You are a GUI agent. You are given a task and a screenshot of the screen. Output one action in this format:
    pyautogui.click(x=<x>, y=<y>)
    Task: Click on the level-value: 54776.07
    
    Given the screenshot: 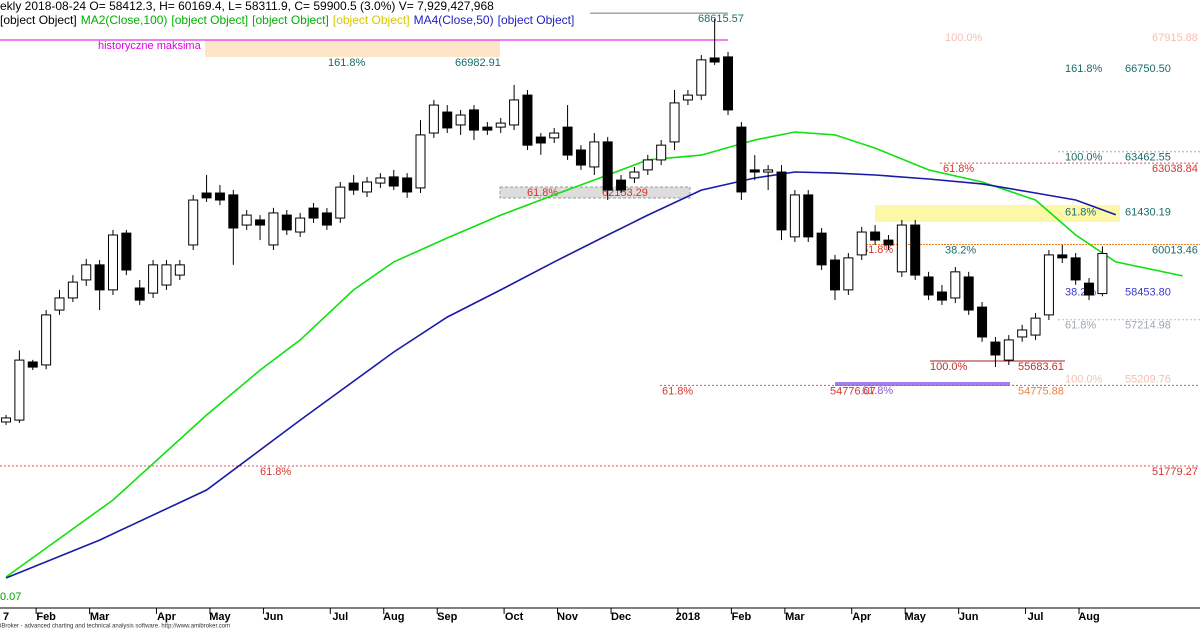 What is the action you would take?
    pyautogui.click(x=853, y=391)
    